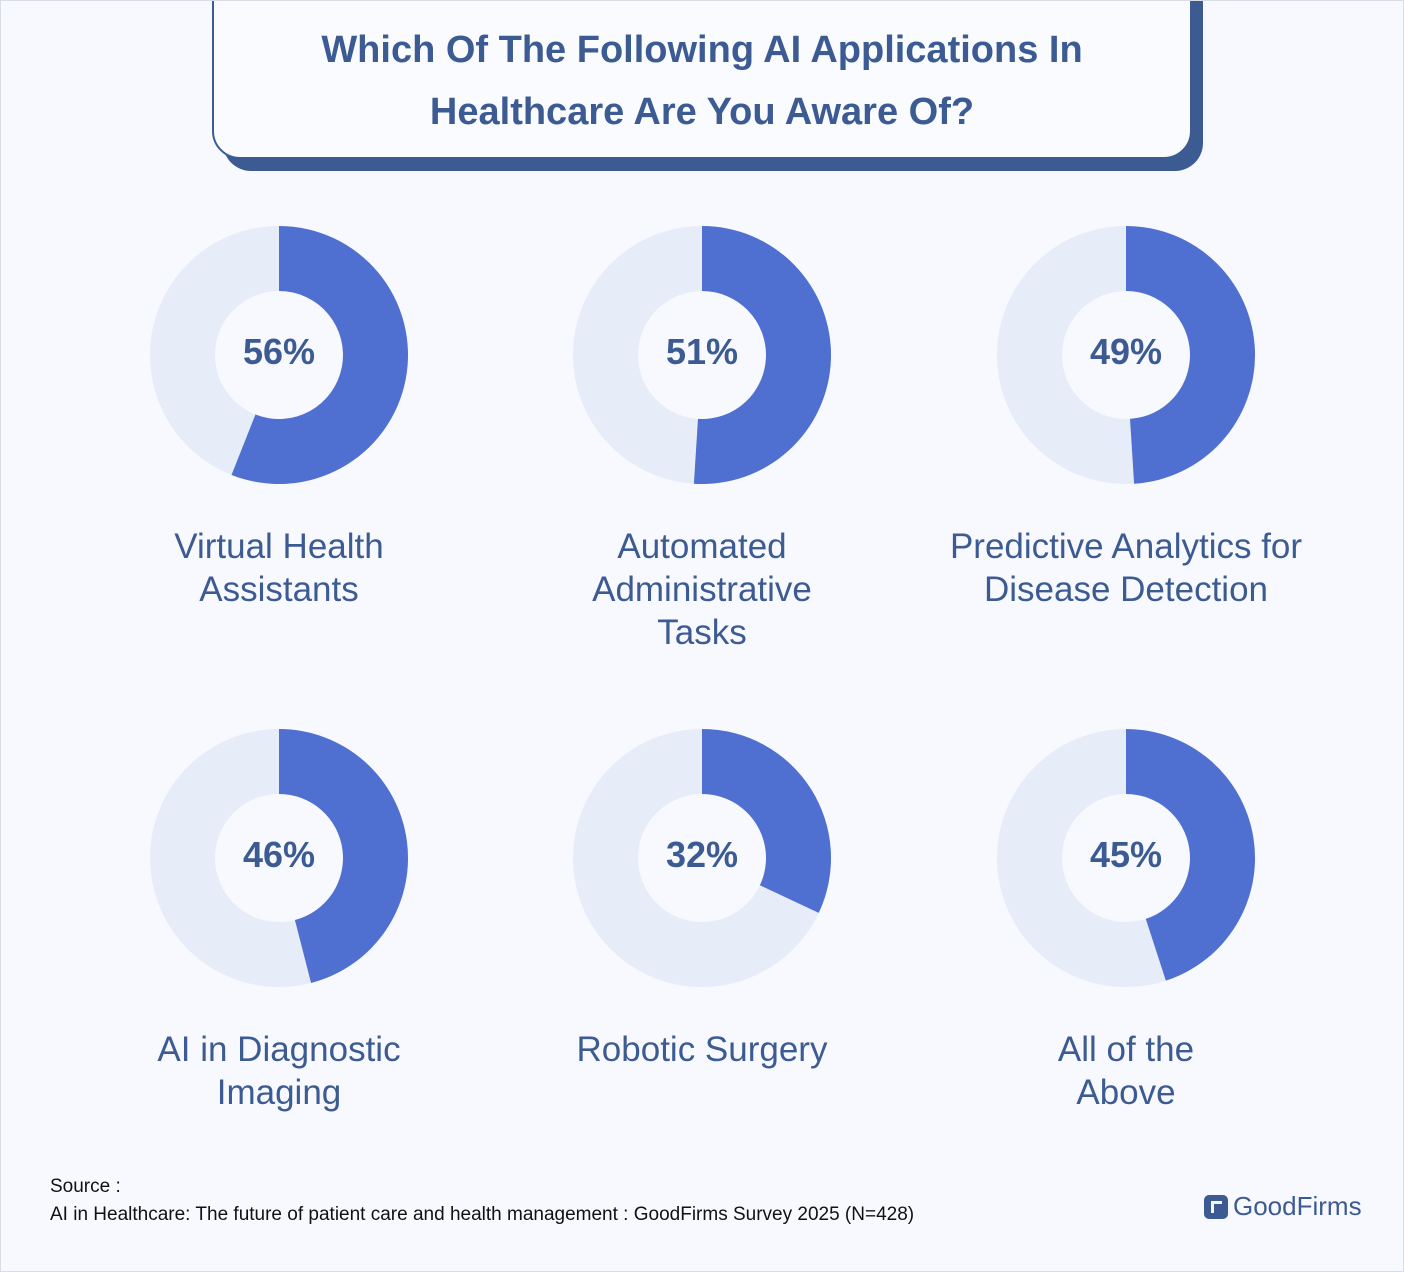 The image size is (1404, 1272). What do you see at coordinates (702, 589) in the screenshot?
I see `category-label: Automated Administrative Tasks` at bounding box center [702, 589].